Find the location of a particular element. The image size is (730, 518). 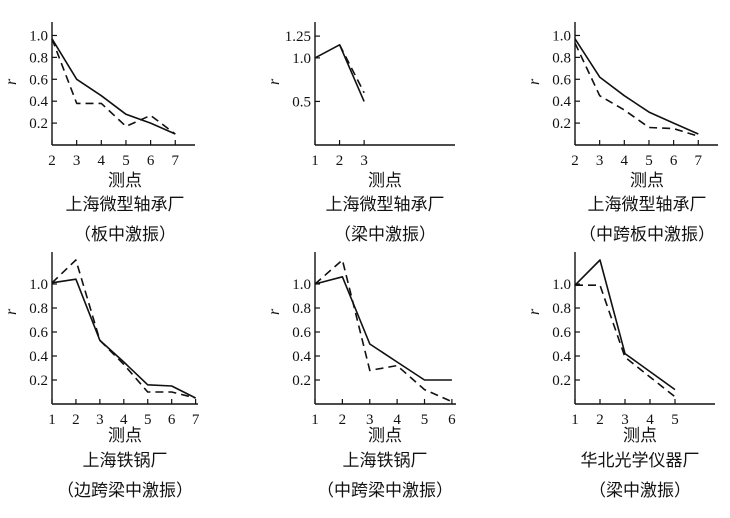

chart4-y-tick-label: 0.4 is located at coordinates (38, 357).